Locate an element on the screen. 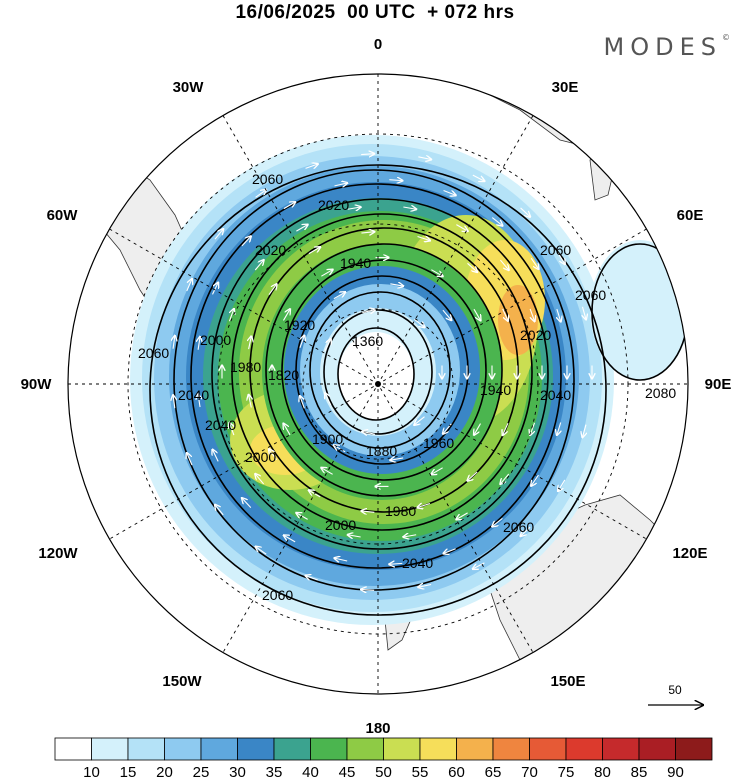  colorbar-label: 45 is located at coordinates (347, 772).